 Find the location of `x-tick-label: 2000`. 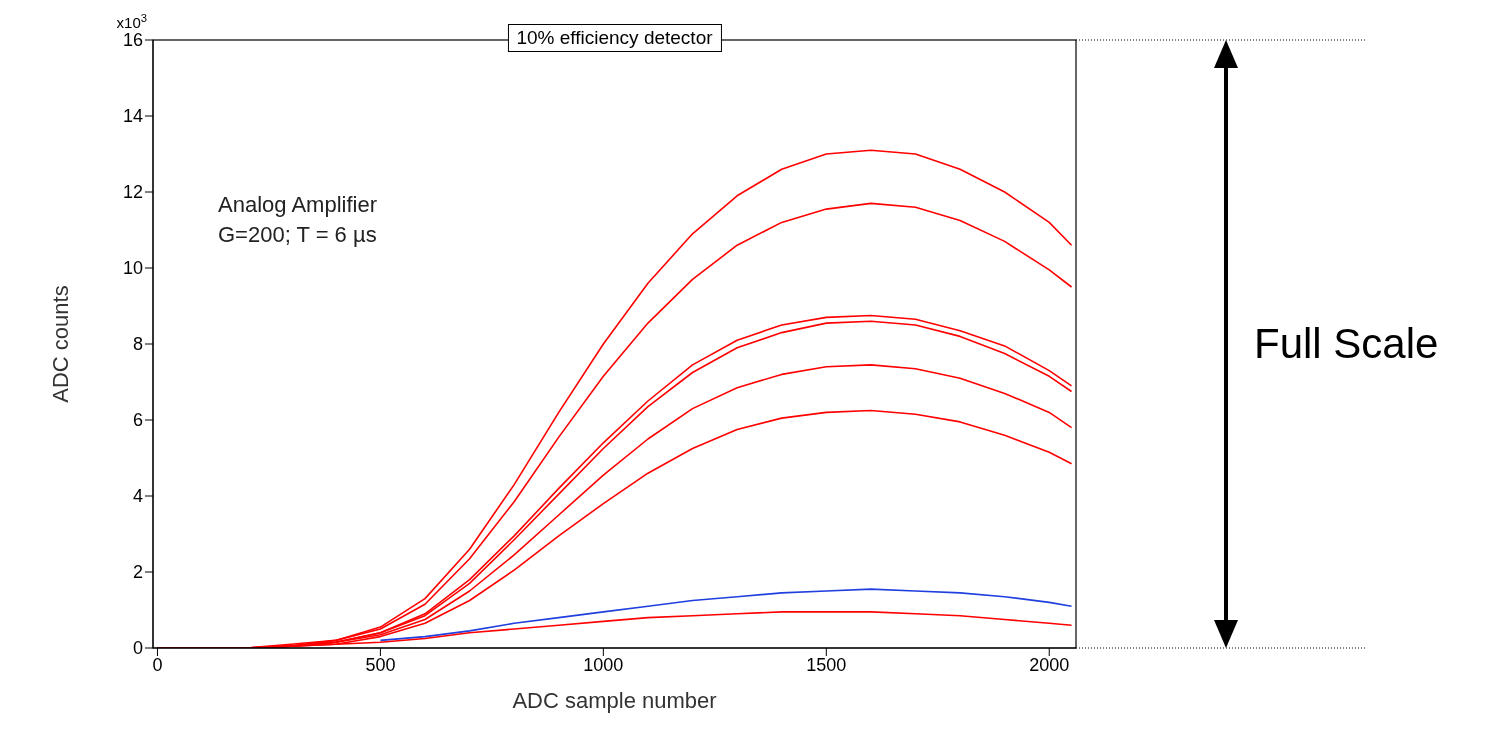

x-tick-label: 2000 is located at coordinates (1049, 664).